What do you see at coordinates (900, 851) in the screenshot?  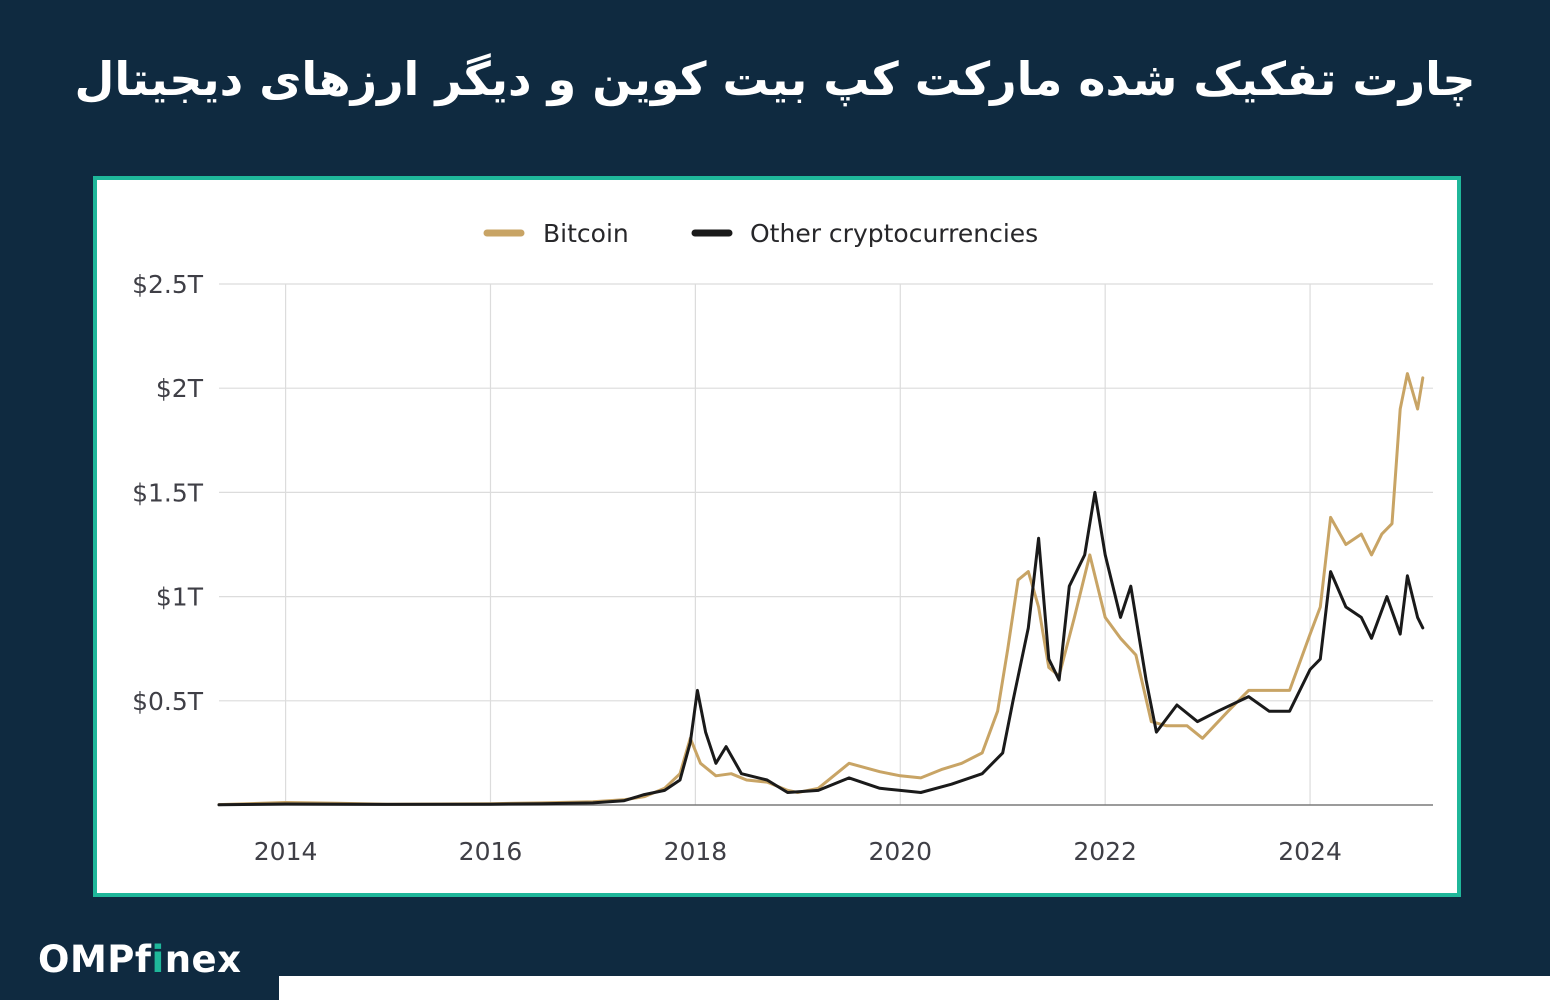 I see `x-tick-label: 2020` at bounding box center [900, 851].